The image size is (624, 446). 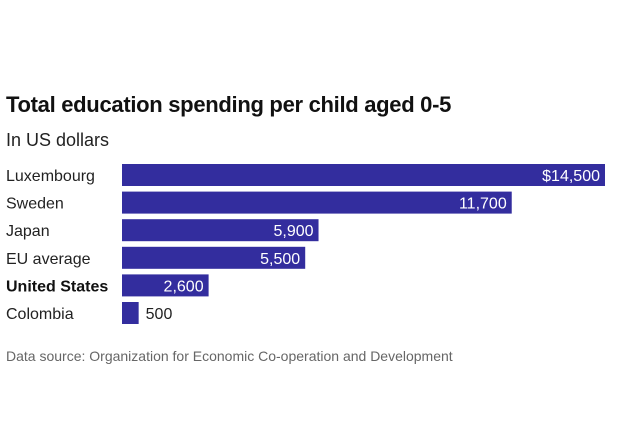 What do you see at coordinates (293, 231) in the screenshot?
I see `value-label: 5,900` at bounding box center [293, 231].